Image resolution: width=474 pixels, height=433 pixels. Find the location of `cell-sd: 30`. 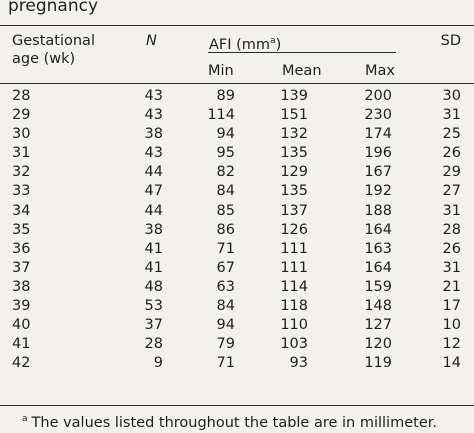

cell-sd: 30 is located at coordinates (451, 96).